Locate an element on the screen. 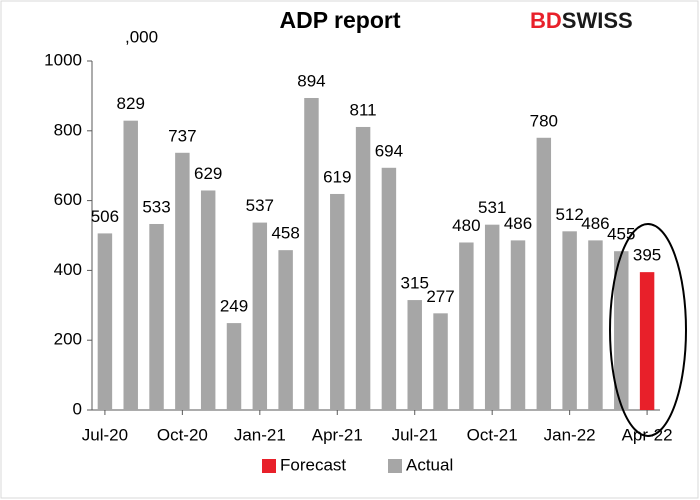  x-tick-label: Jul-20 is located at coordinates (105, 434).